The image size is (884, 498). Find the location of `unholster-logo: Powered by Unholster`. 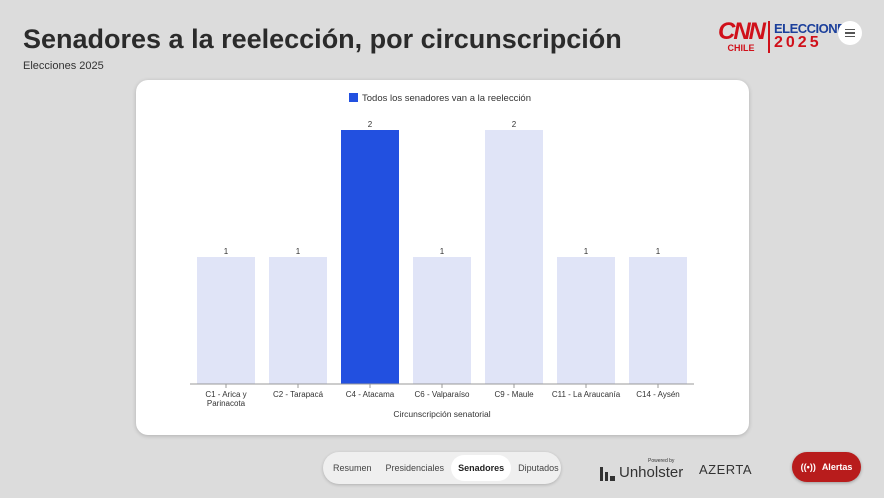

unholster-logo: Powered by Unholster is located at coordinates (641, 469).